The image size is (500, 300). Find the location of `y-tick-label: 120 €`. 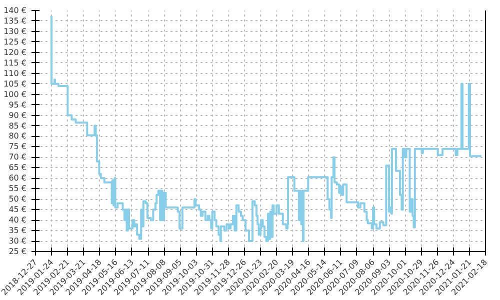

y-tick-label: 120 € is located at coordinates (15, 52).